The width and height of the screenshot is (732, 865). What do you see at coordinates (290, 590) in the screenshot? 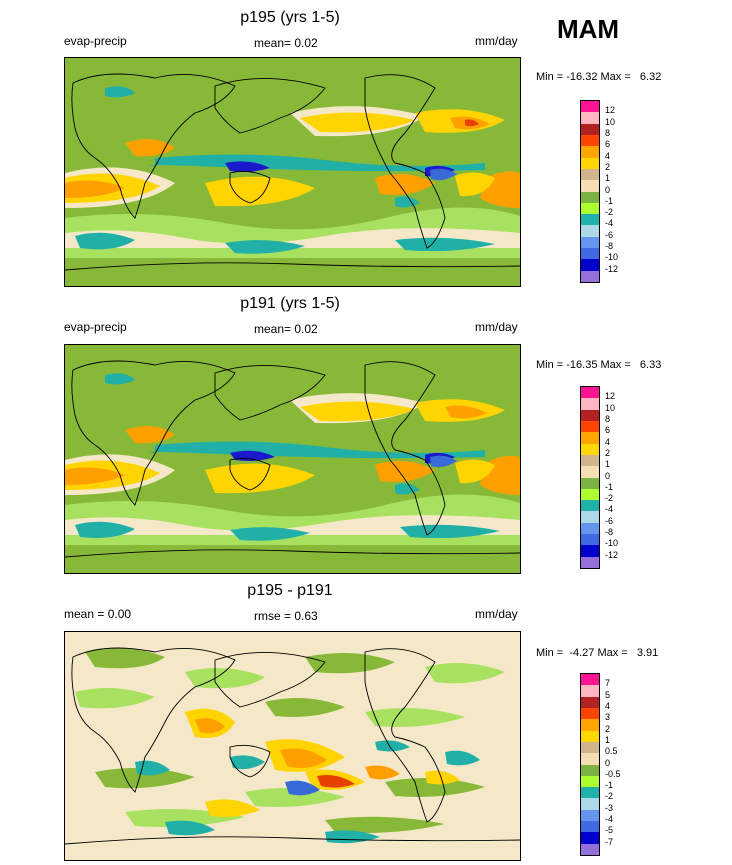
I see `panel-title: p195 - p191` at bounding box center [290, 590].